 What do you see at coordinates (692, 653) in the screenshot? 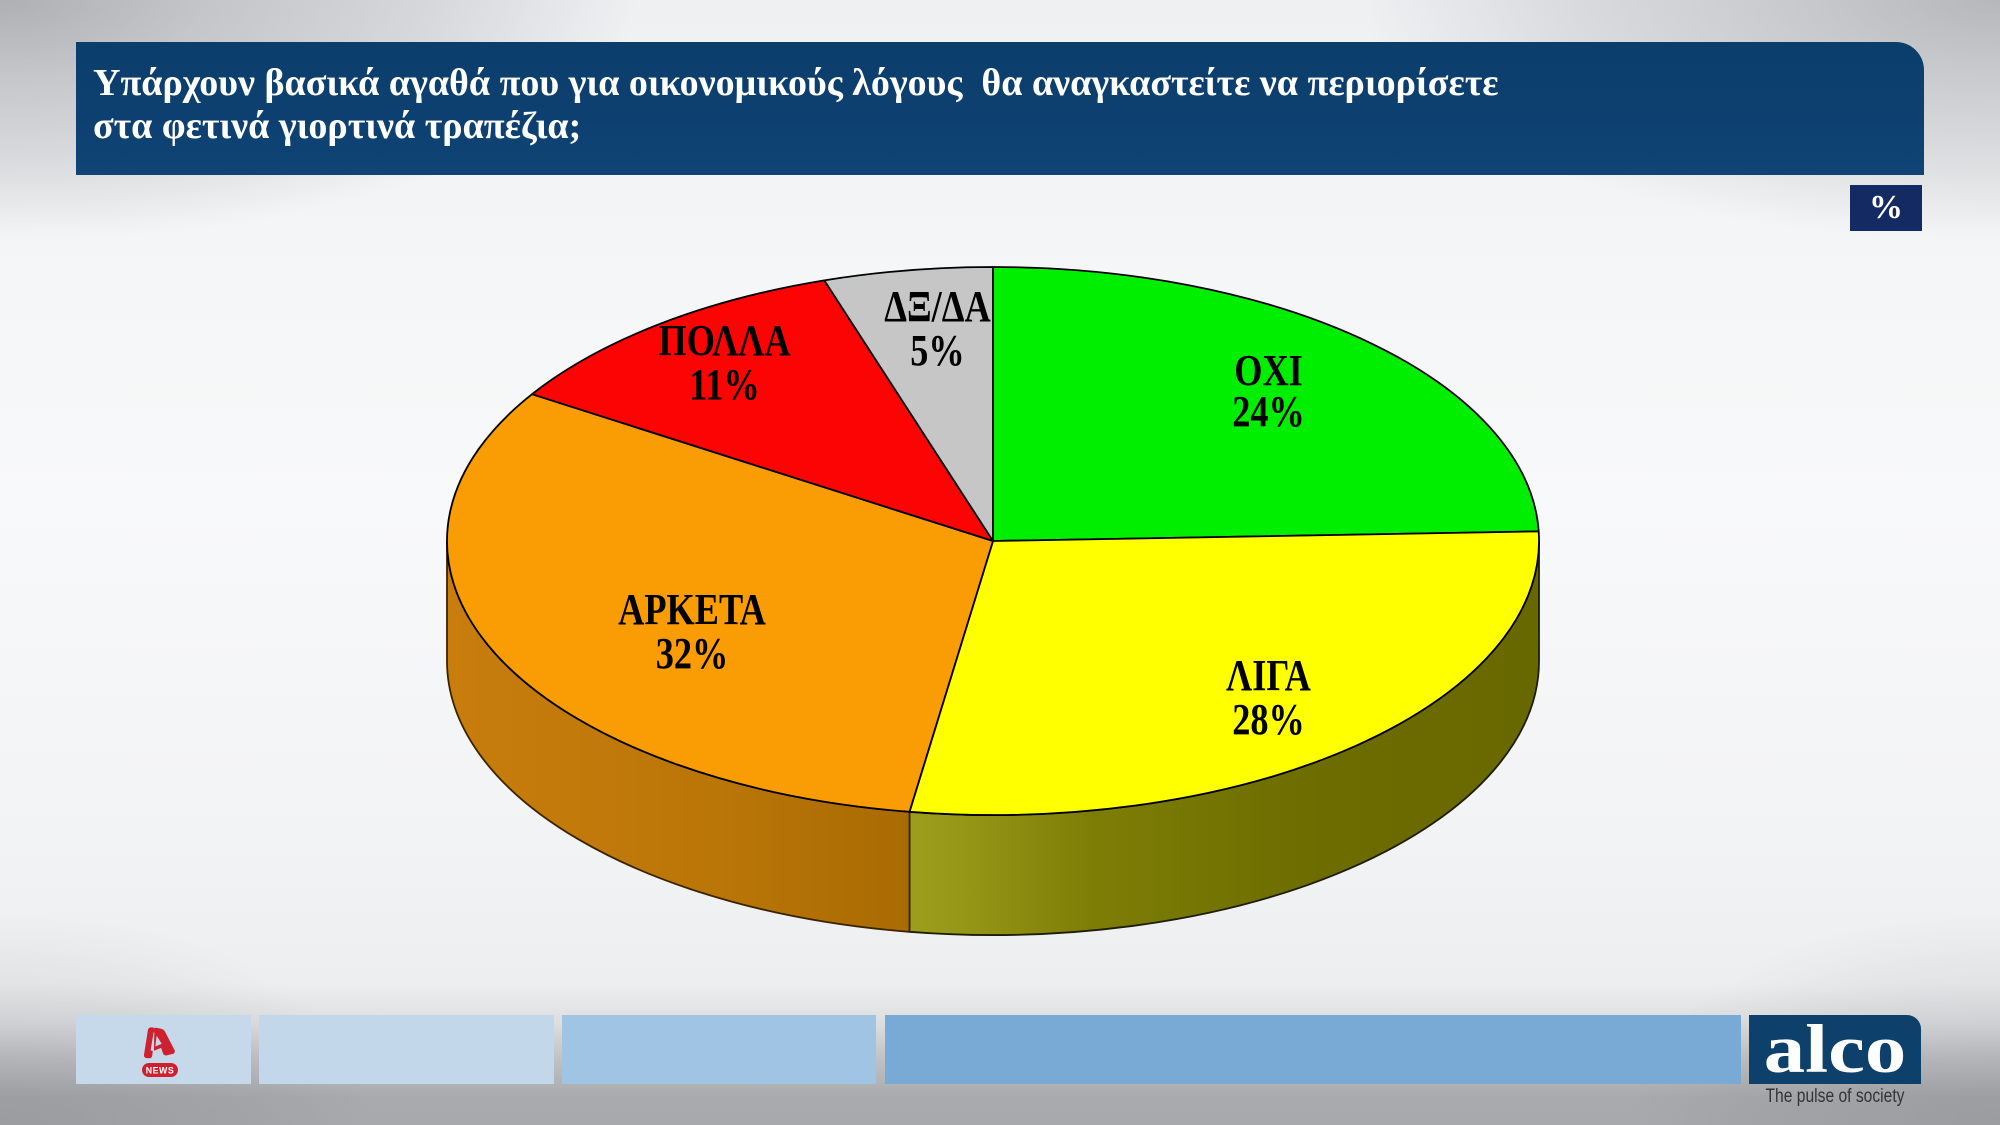
I see `svg-text: 32%` at bounding box center [692, 653].